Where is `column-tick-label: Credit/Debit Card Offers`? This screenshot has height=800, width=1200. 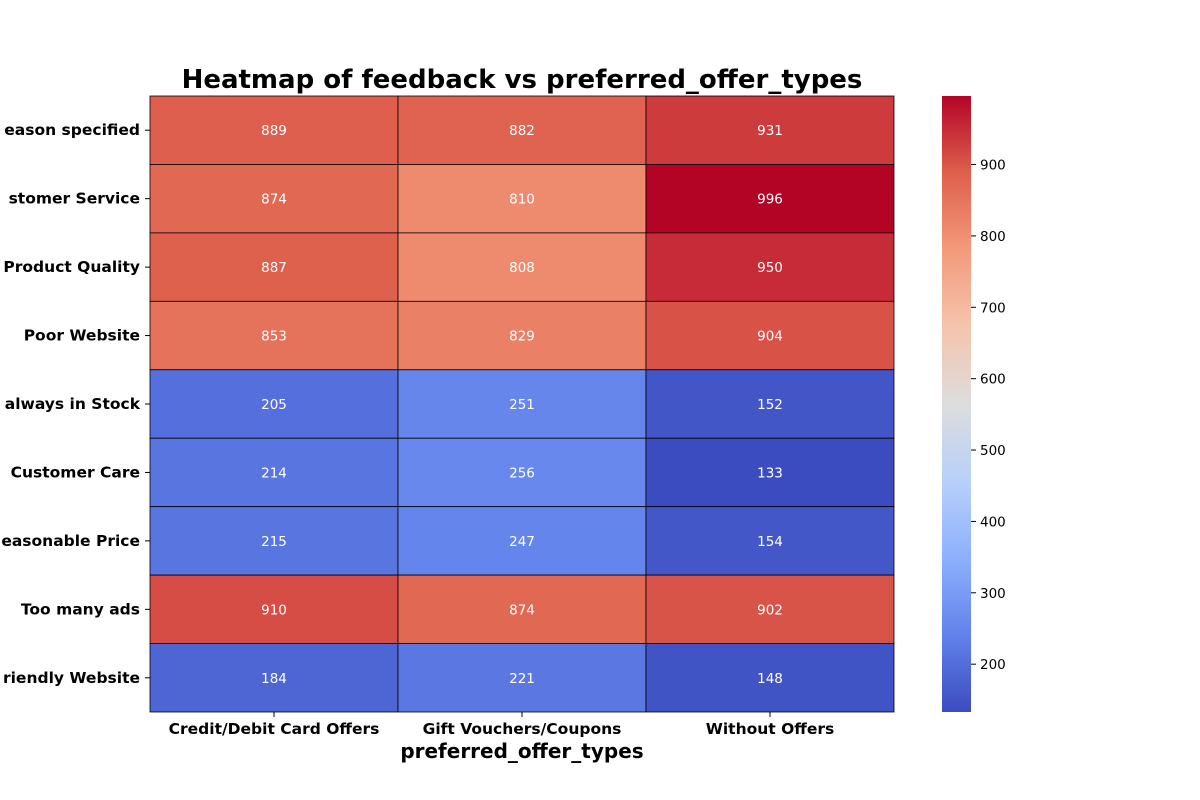 column-tick-label: Credit/Debit Card Offers is located at coordinates (274, 729).